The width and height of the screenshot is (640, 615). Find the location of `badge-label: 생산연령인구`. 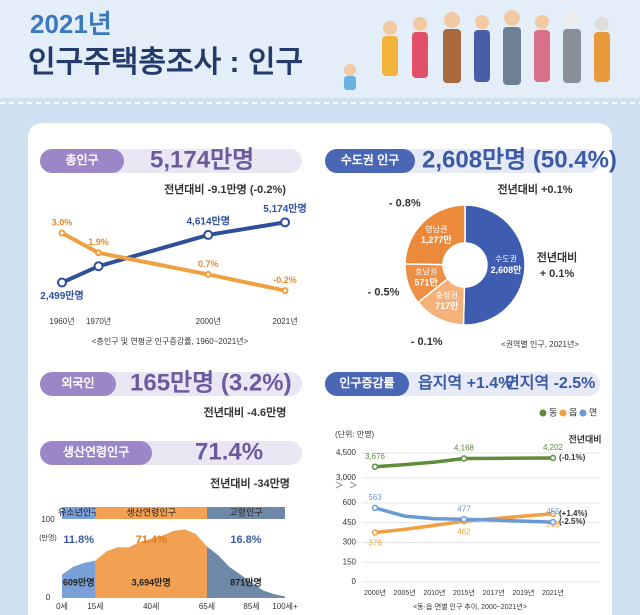

badge-label: 생산연령인구 is located at coordinates (96, 451).